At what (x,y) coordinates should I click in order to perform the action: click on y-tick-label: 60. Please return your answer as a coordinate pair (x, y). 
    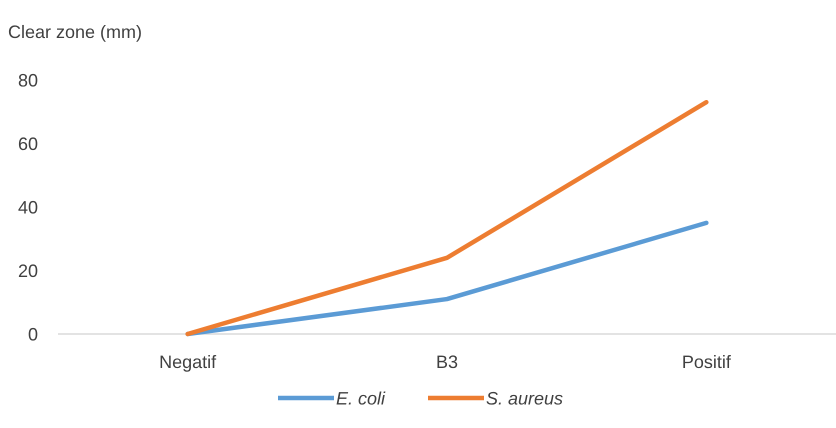
    Looking at the image, I should click on (28, 144).